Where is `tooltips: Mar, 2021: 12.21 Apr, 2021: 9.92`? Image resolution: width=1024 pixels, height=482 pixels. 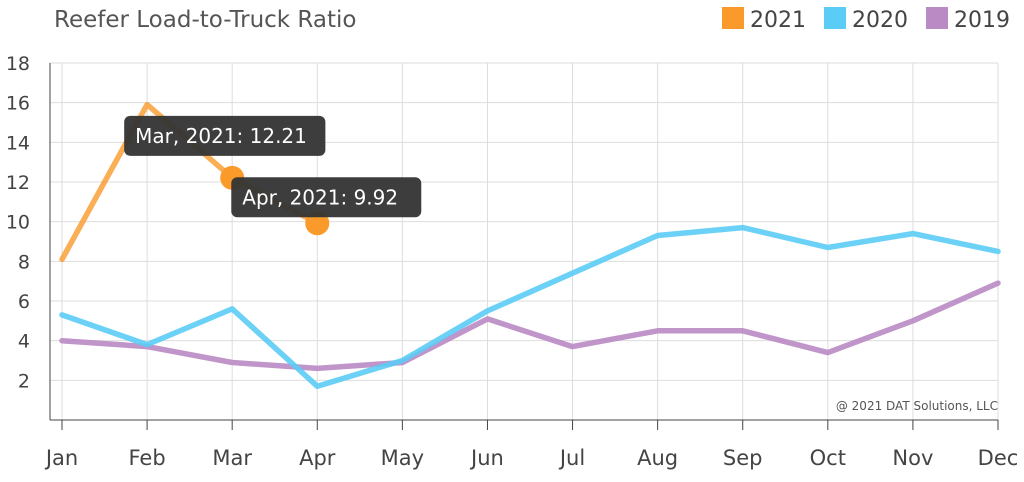
tooltips: Mar, 2021: 12.21 Apr, 2021: 9.92 is located at coordinates (273, 166).